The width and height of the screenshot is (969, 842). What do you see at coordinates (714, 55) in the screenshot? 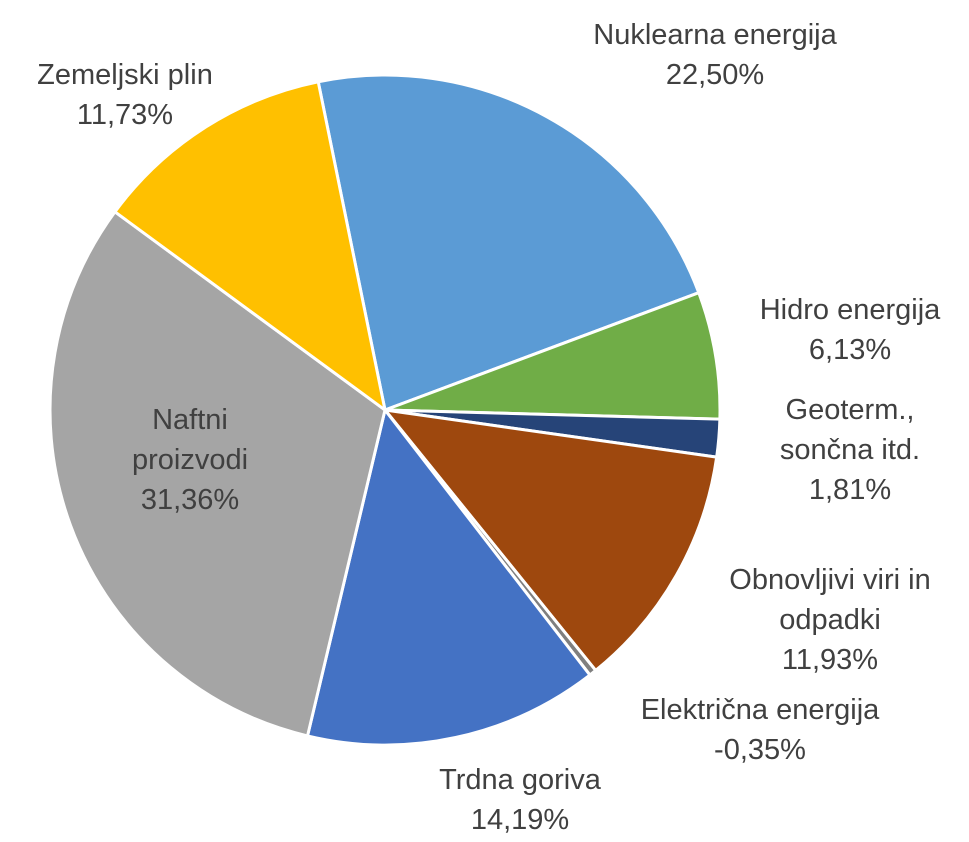
I see `slice-label: Nuklearna energija 22,50%` at bounding box center [714, 55].